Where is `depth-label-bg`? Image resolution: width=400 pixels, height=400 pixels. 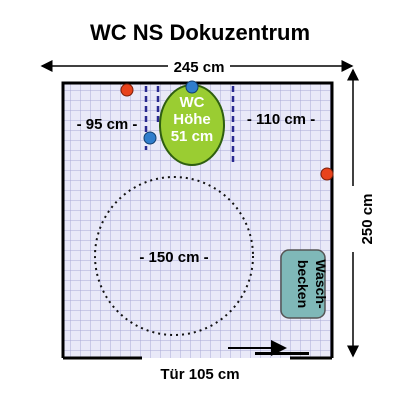
depth-label-bg is located at coordinates (353, 219).